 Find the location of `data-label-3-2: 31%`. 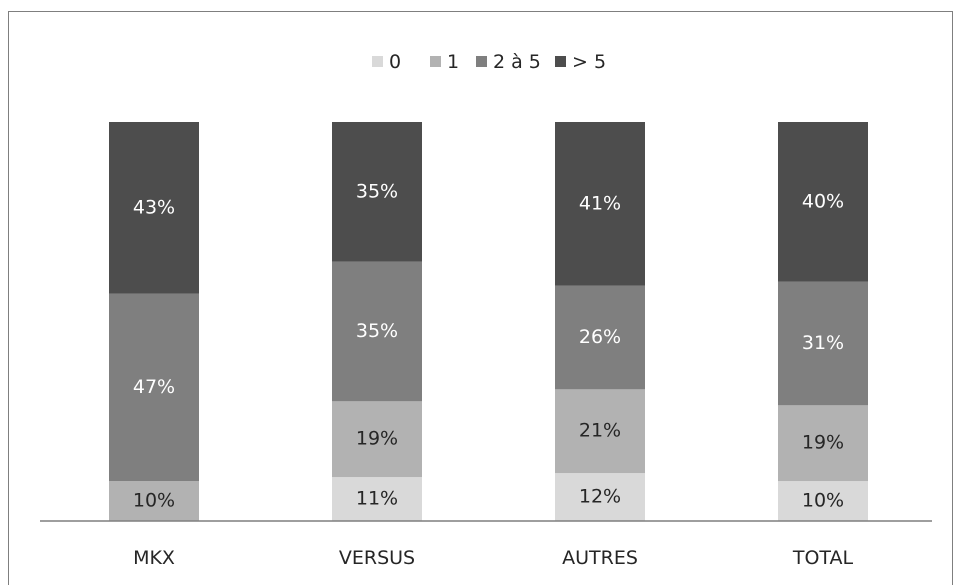

data-label-3-2: 31% is located at coordinates (823, 343).